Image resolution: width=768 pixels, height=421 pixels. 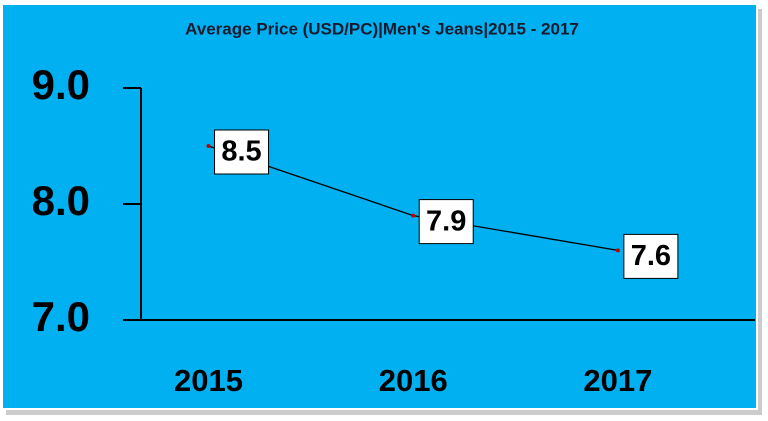 What do you see at coordinates (61, 316) in the screenshot?
I see `y-tick-label: 7.0` at bounding box center [61, 316].